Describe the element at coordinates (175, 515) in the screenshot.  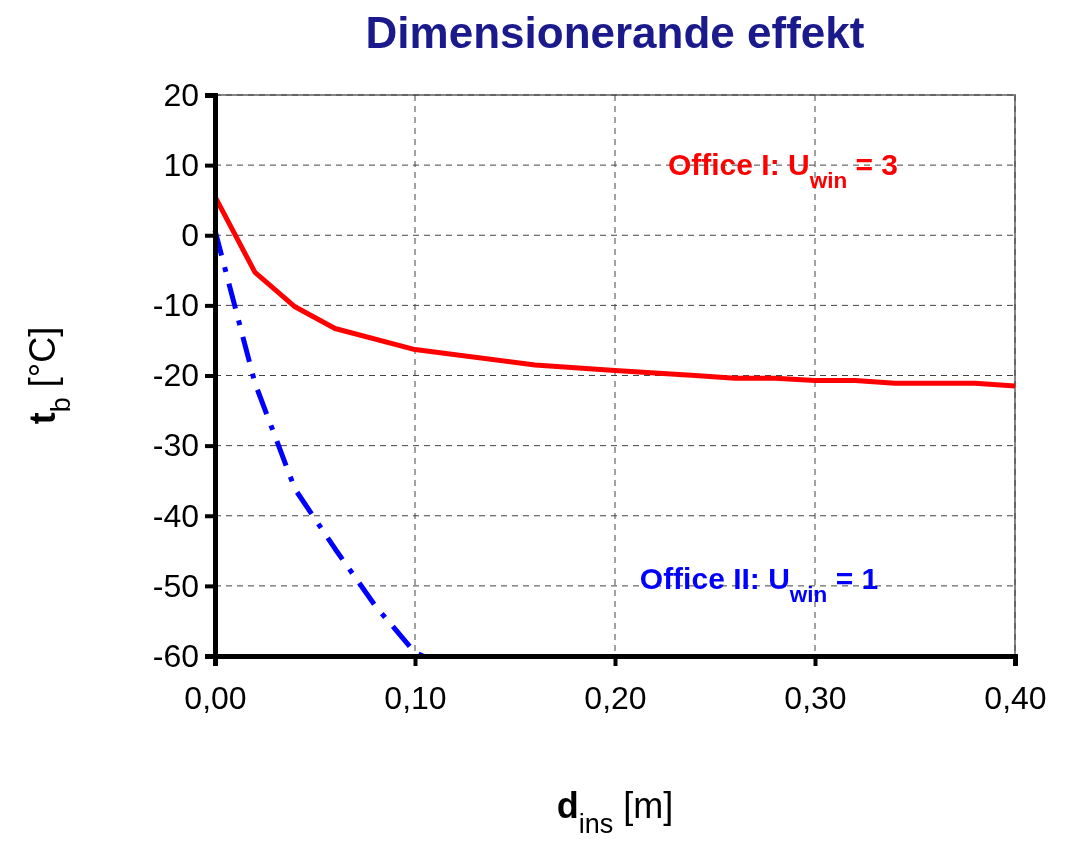
I see `y-tick-label: -40` at that location.